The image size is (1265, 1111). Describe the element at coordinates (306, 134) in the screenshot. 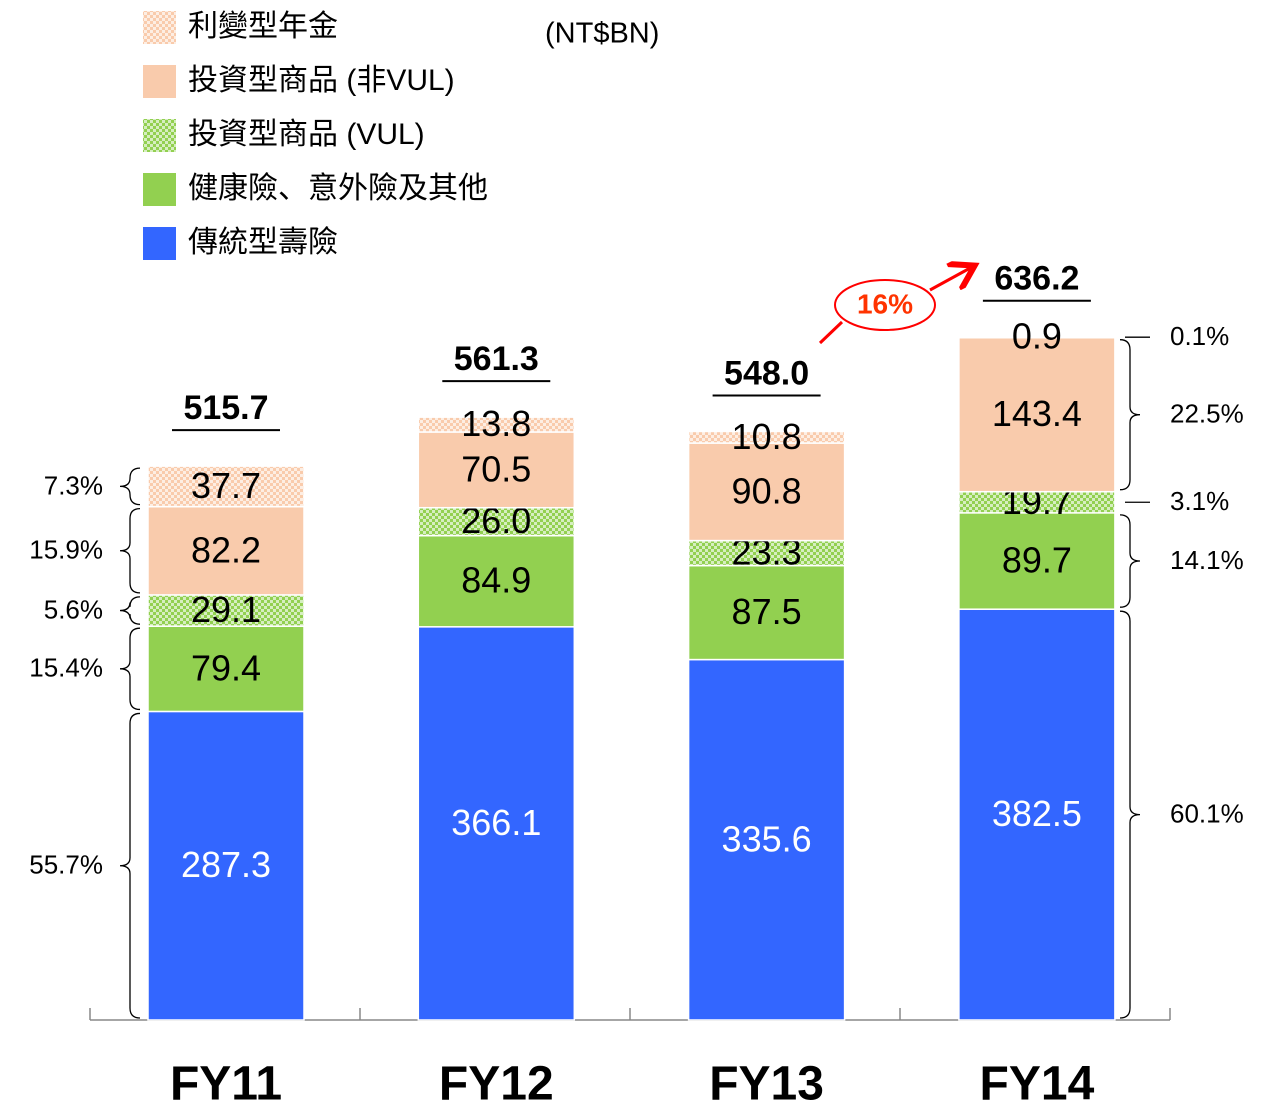

I see `legend-label: 投資型商品 (VUL)` at that location.